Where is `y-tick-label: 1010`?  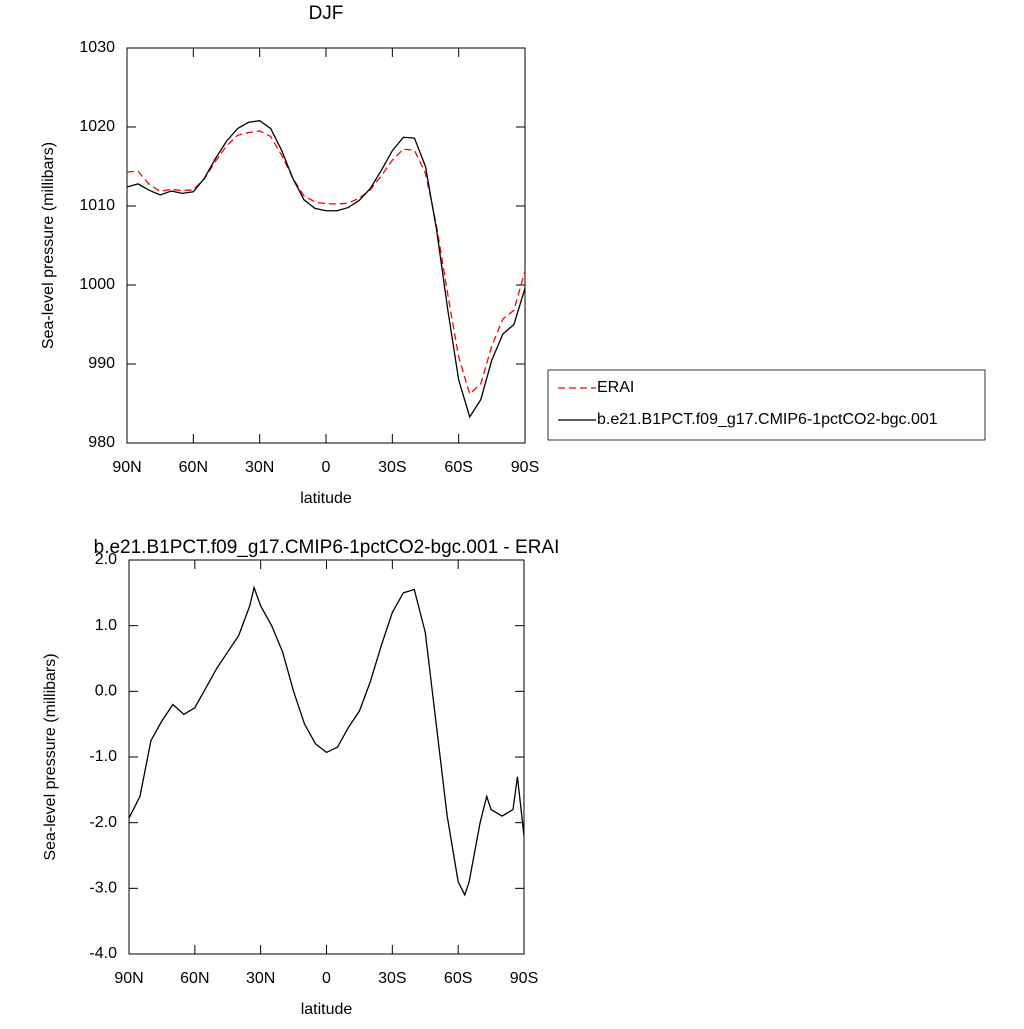 y-tick-label: 1010 is located at coordinates (97, 205).